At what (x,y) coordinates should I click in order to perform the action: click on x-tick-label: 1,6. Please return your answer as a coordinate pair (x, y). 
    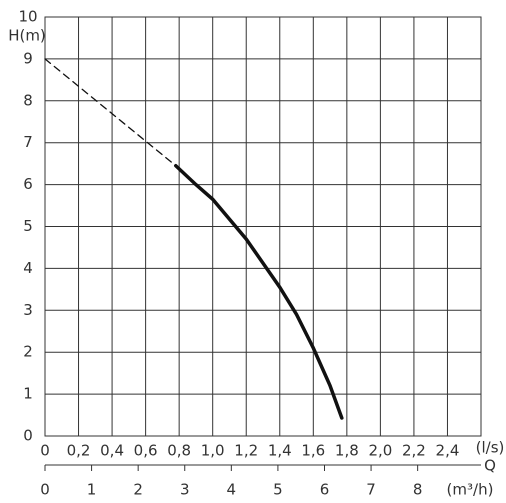
    Looking at the image, I should click on (313, 451).